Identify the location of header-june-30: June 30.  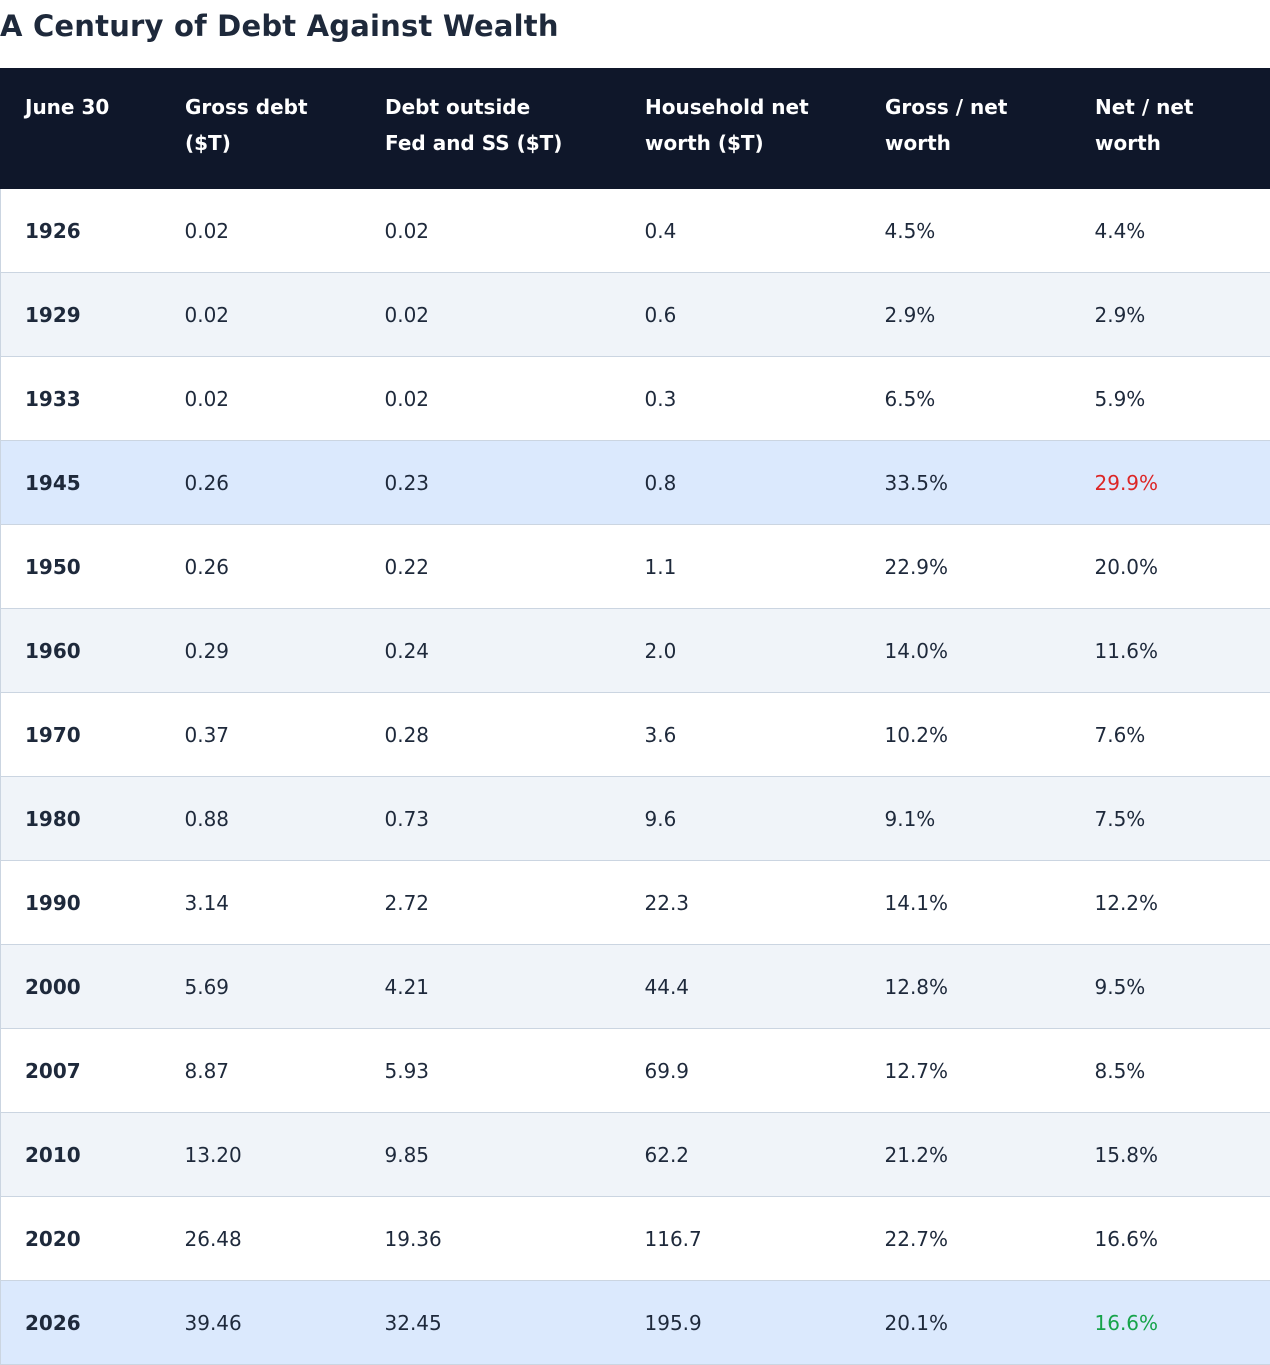
(81, 129).